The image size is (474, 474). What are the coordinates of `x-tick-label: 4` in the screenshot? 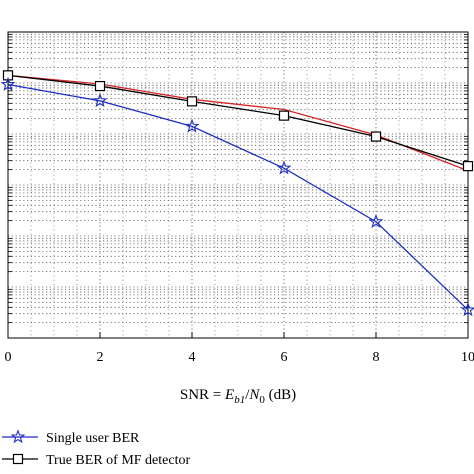 It's located at (192, 357).